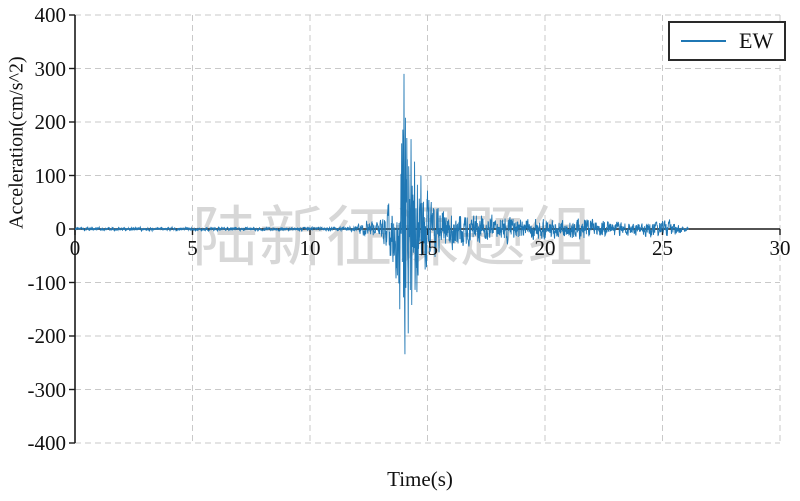 This screenshot has width=800, height=501. Describe the element at coordinates (703, 41) in the screenshot. I see `legend-line-sample-icon` at that location.